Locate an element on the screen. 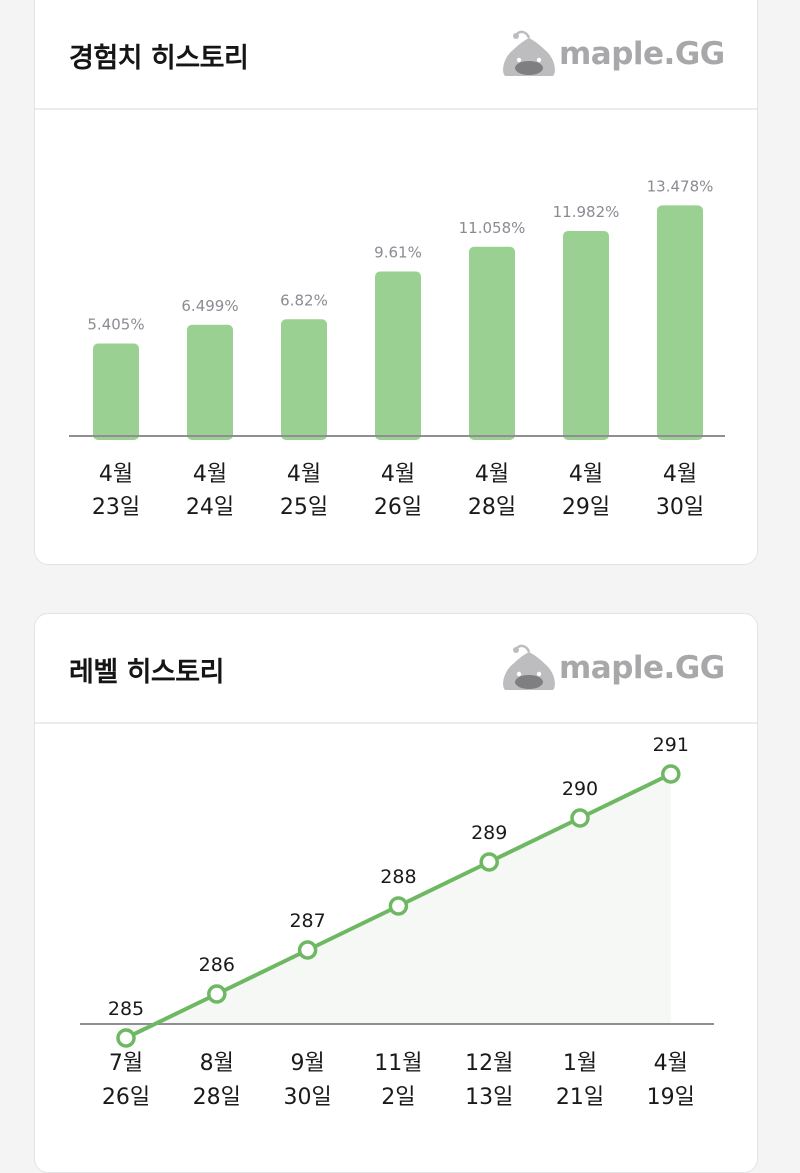  exp-value-label: 13.478% is located at coordinates (680, 186).